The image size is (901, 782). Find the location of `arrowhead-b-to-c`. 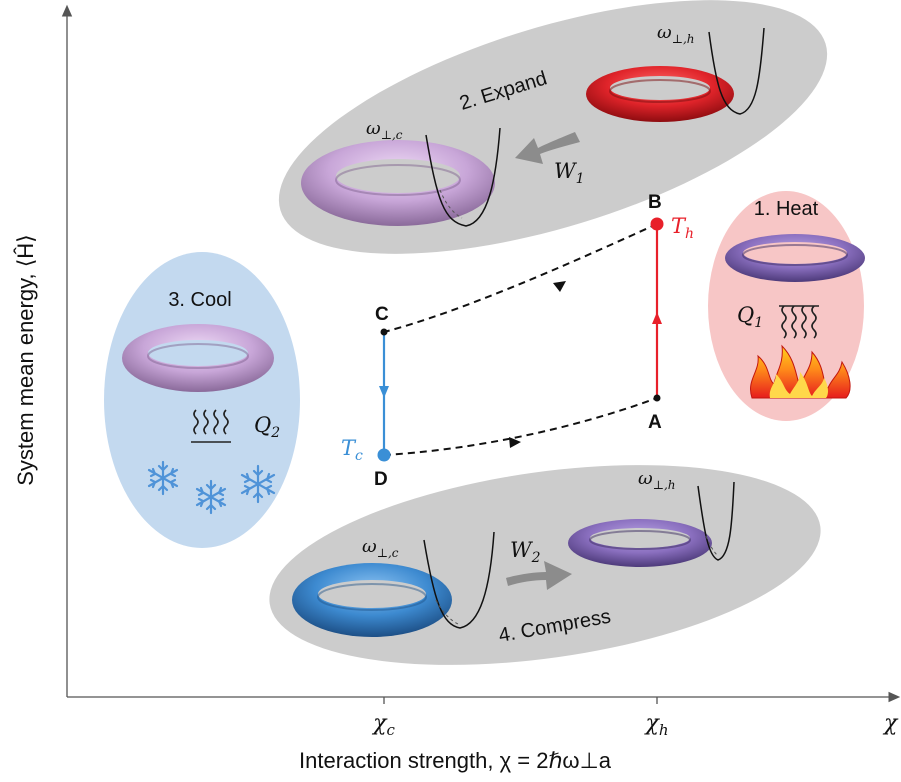

arrowhead-b-to-c is located at coordinates (559, 286).